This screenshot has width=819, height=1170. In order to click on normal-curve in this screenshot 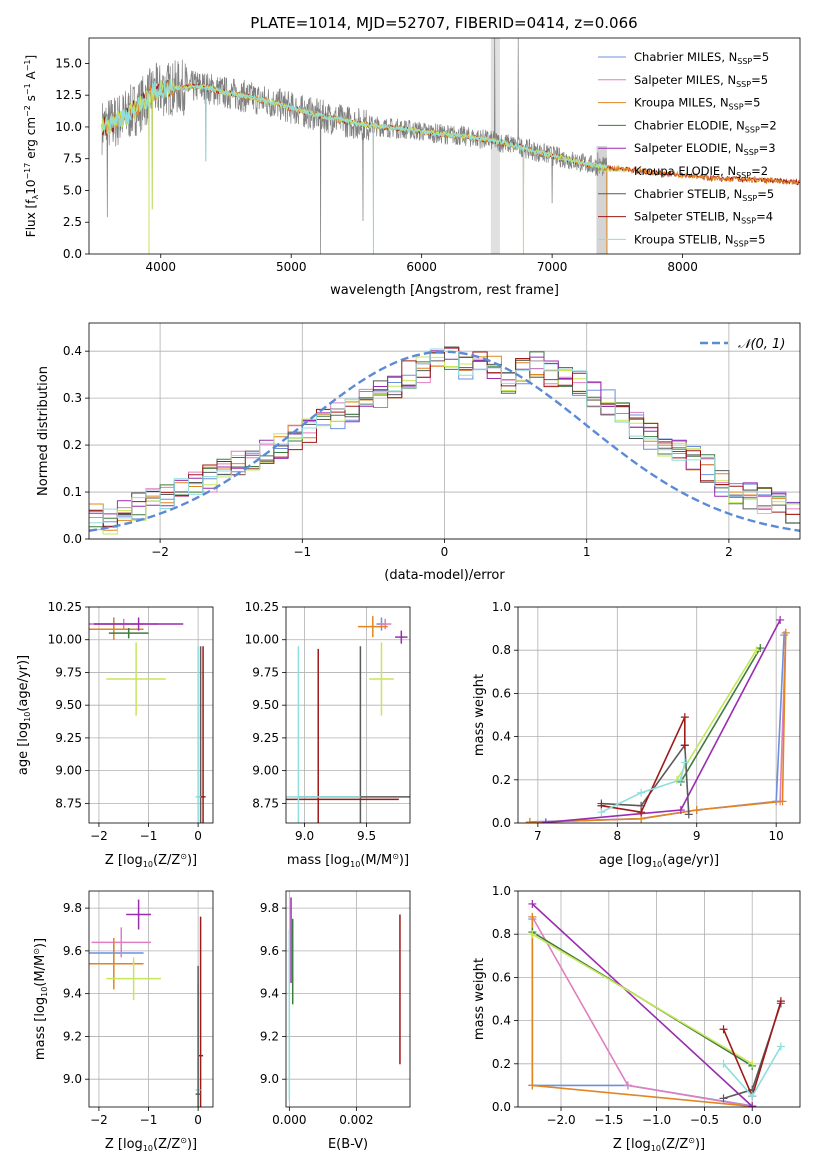, I will do `click(444, 441)`.